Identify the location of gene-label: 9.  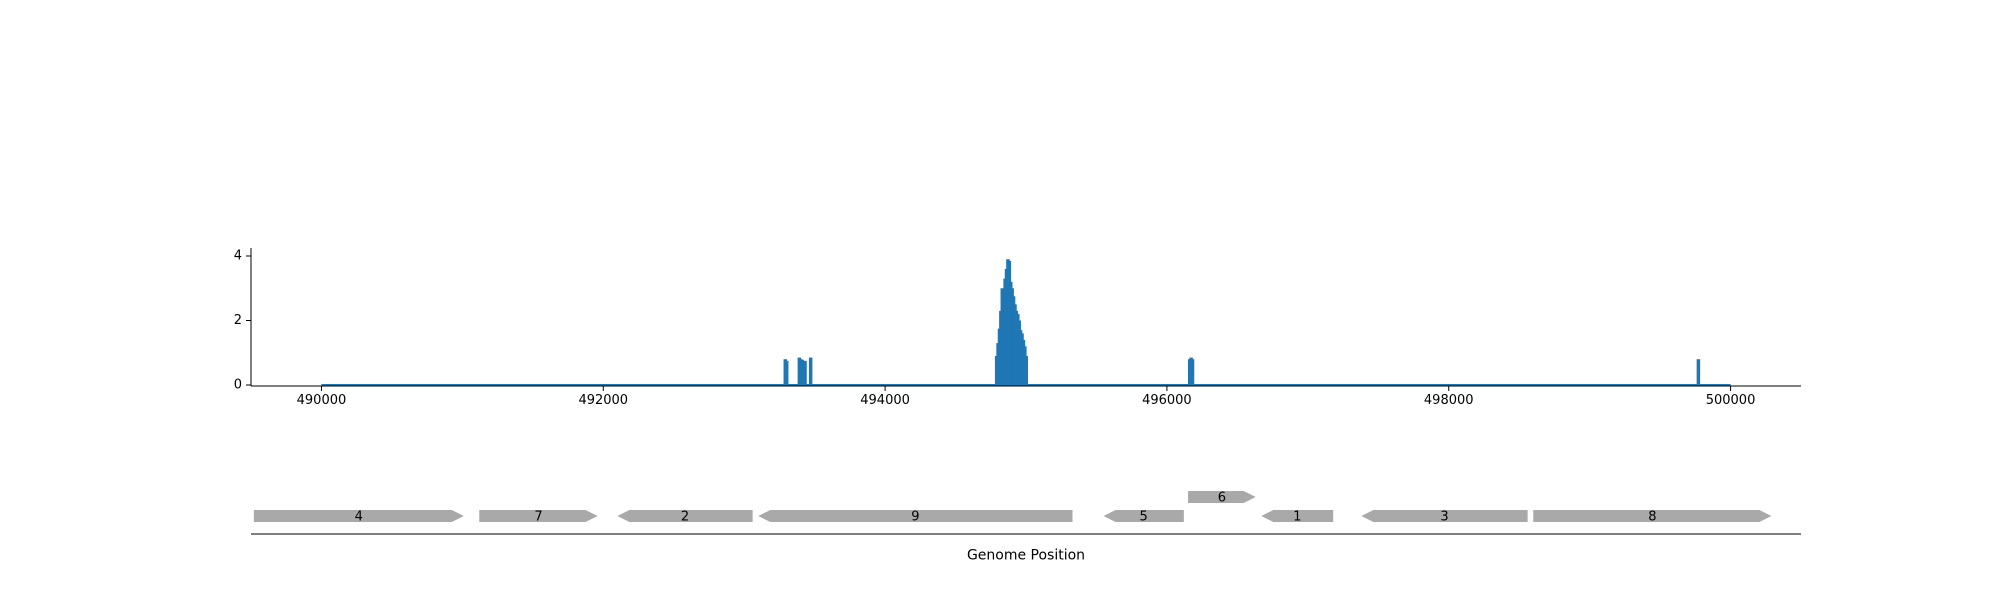
(915, 517).